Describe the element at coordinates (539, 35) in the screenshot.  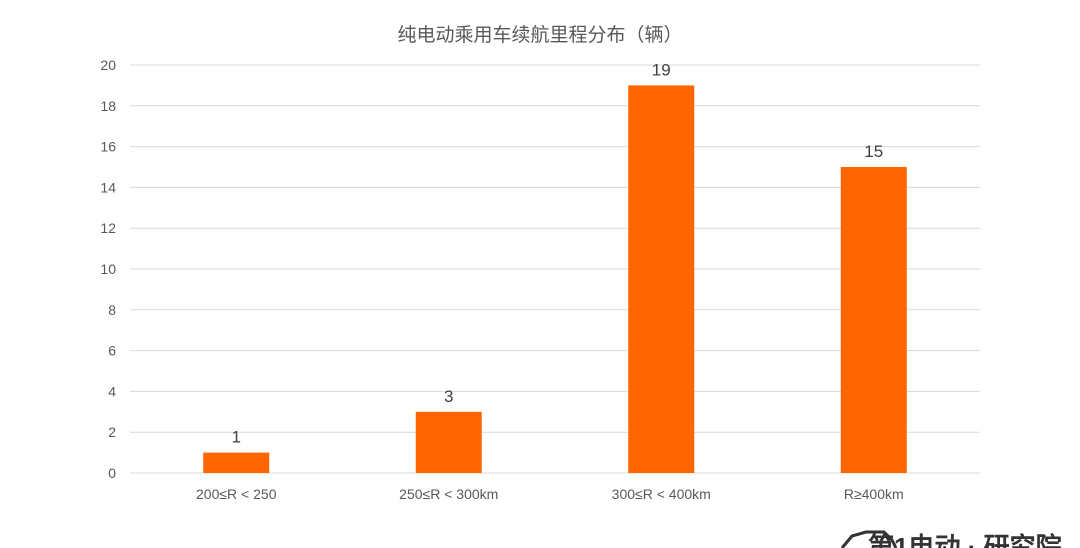
I see `chart-title: 纯电动乘用车续航里程分布（辆）` at that location.